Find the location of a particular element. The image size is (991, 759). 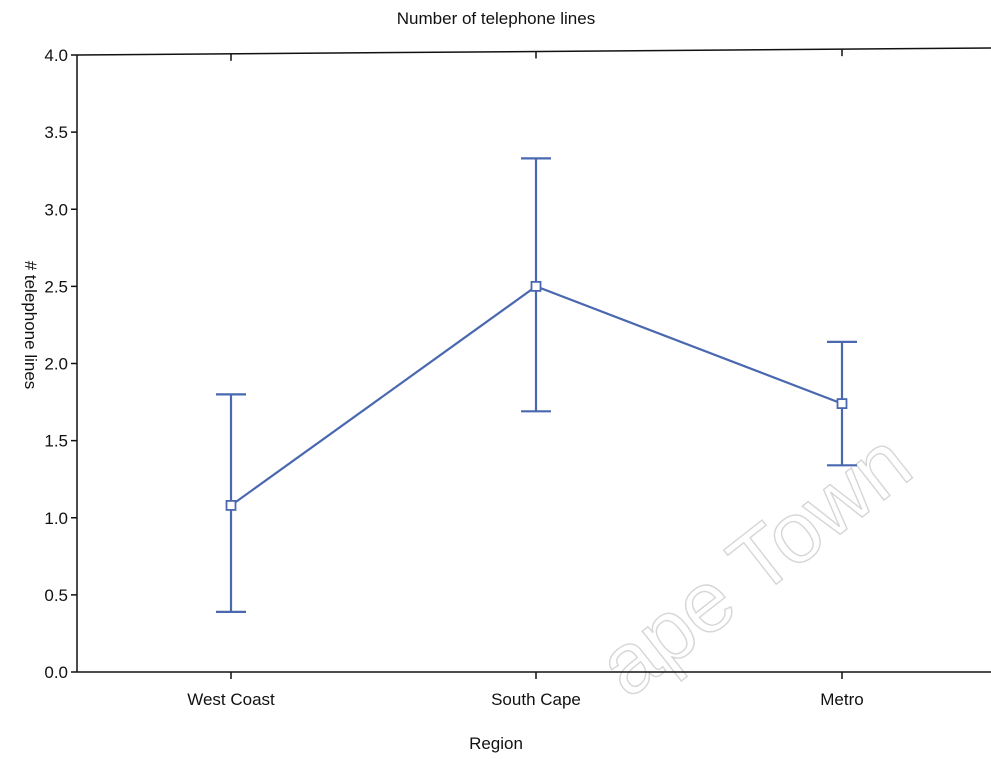

x-tick-label: Metro is located at coordinates (841, 699).